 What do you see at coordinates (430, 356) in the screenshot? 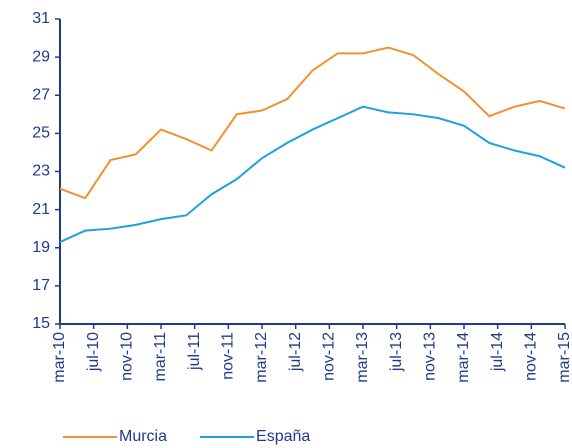
I see `x-tick-label: nov-13` at bounding box center [430, 356].